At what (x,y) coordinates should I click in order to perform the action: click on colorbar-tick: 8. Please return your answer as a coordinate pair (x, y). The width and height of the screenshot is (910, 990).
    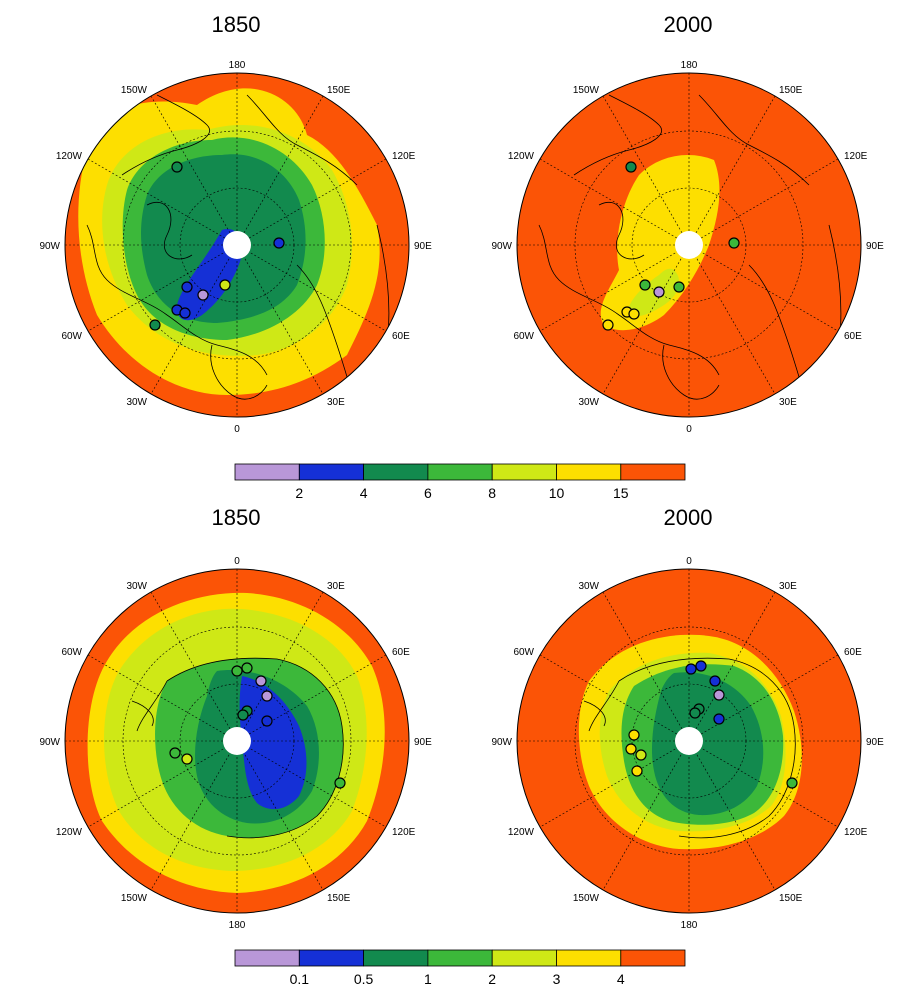
    Looking at the image, I should click on (492, 493).